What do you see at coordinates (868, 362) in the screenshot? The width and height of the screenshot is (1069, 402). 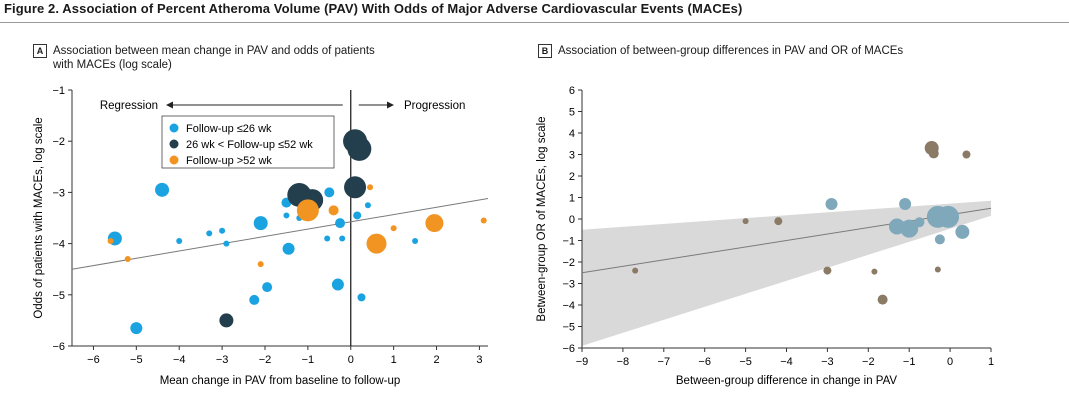 I see `x-tick-label: −2` at bounding box center [868, 362].